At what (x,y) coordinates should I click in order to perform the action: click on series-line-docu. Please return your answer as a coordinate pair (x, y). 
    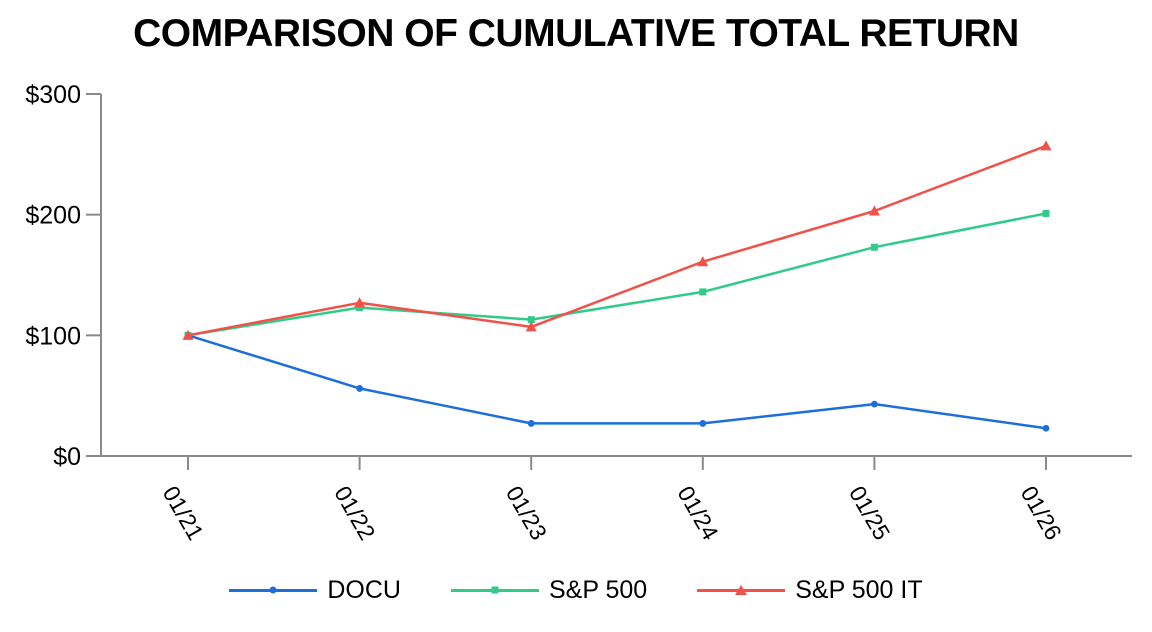
    Looking at the image, I should click on (617, 382).